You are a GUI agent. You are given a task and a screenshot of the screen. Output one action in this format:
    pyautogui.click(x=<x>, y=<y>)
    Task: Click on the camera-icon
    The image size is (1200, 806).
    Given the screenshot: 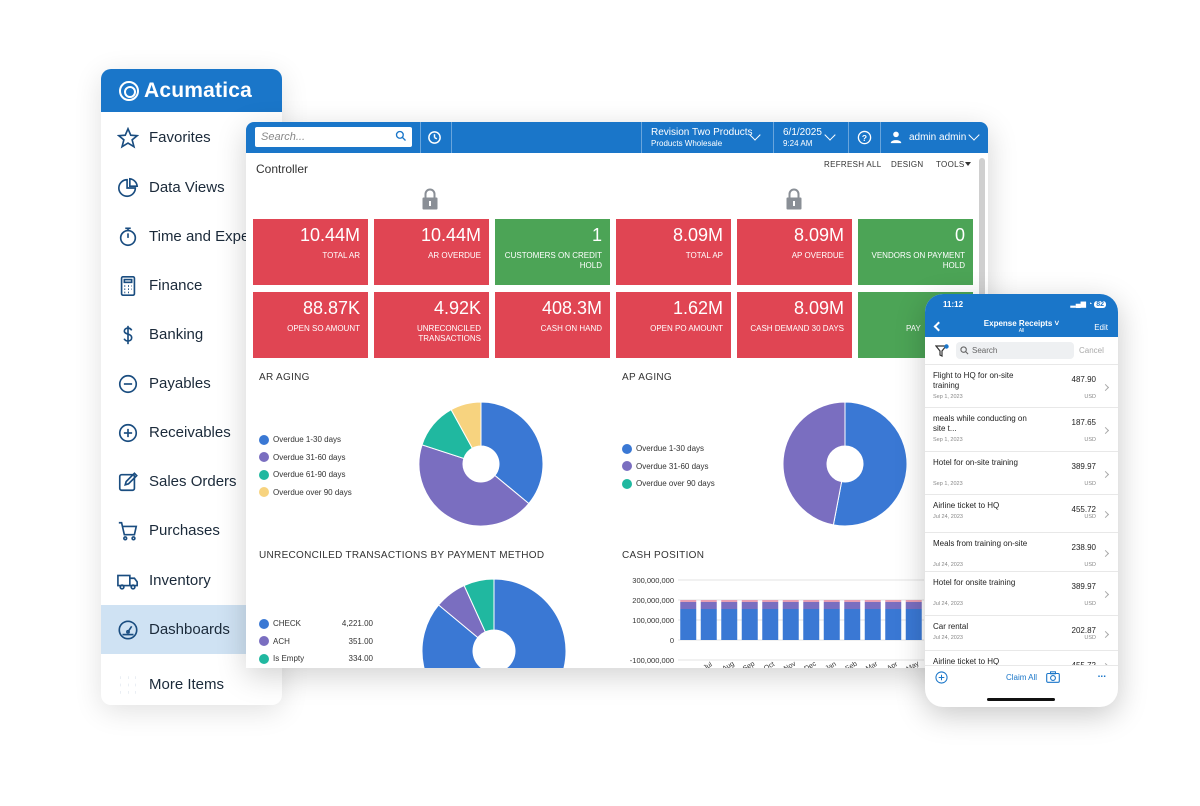 What is the action you would take?
    pyautogui.click(x=1053, y=677)
    